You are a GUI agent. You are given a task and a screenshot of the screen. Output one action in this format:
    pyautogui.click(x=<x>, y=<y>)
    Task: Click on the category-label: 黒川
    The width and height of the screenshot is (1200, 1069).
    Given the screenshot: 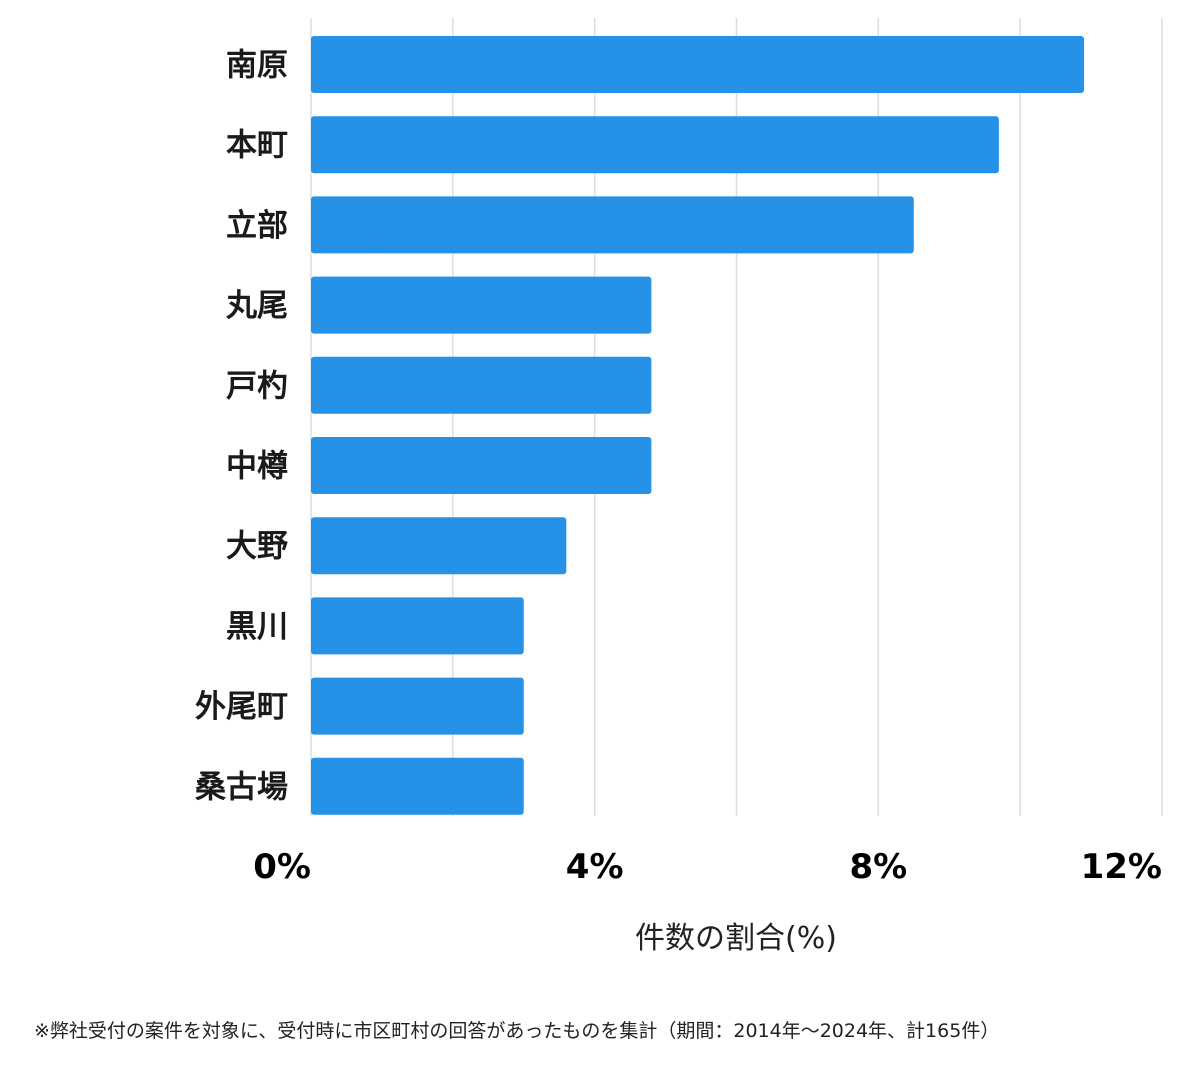 What is the action you would take?
    pyautogui.click(x=257, y=627)
    